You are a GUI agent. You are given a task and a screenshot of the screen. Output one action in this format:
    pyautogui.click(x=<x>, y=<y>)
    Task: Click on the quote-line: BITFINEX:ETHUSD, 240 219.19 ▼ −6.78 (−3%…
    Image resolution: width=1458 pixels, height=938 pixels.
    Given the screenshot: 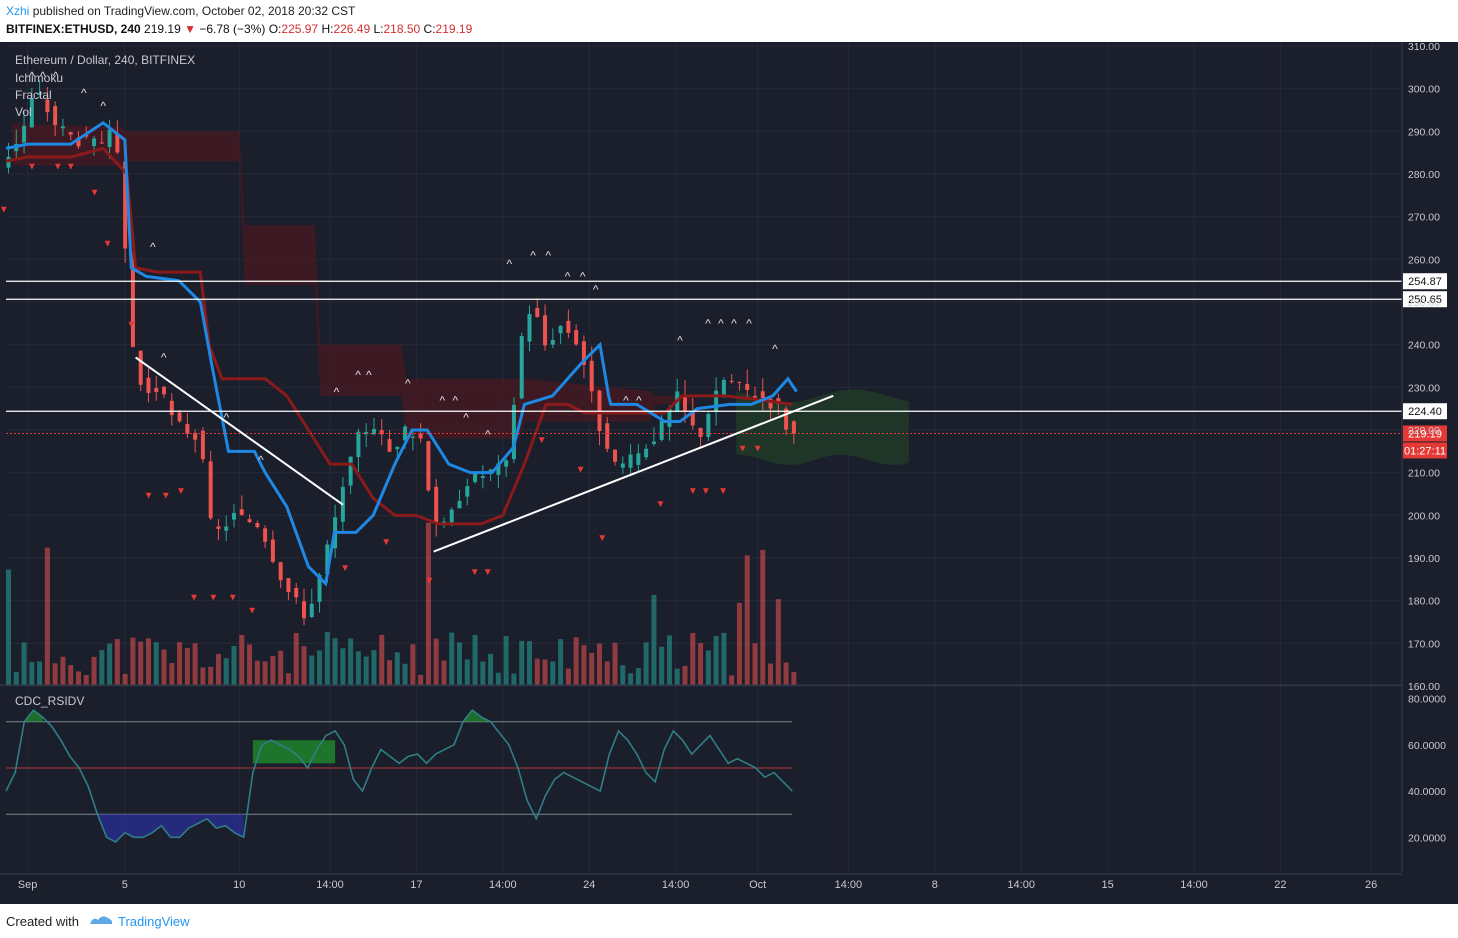 What is the action you would take?
    pyautogui.click(x=239, y=29)
    